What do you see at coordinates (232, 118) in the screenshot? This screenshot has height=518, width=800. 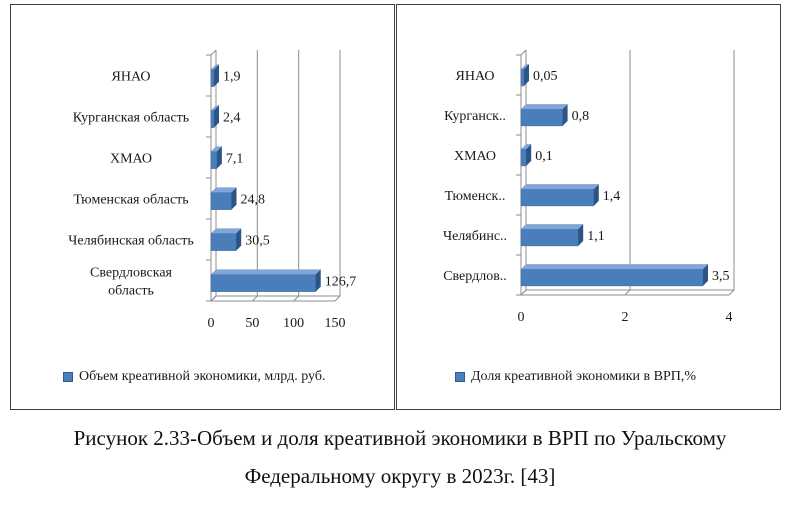 I see `data-label: 2,4` at bounding box center [232, 118].